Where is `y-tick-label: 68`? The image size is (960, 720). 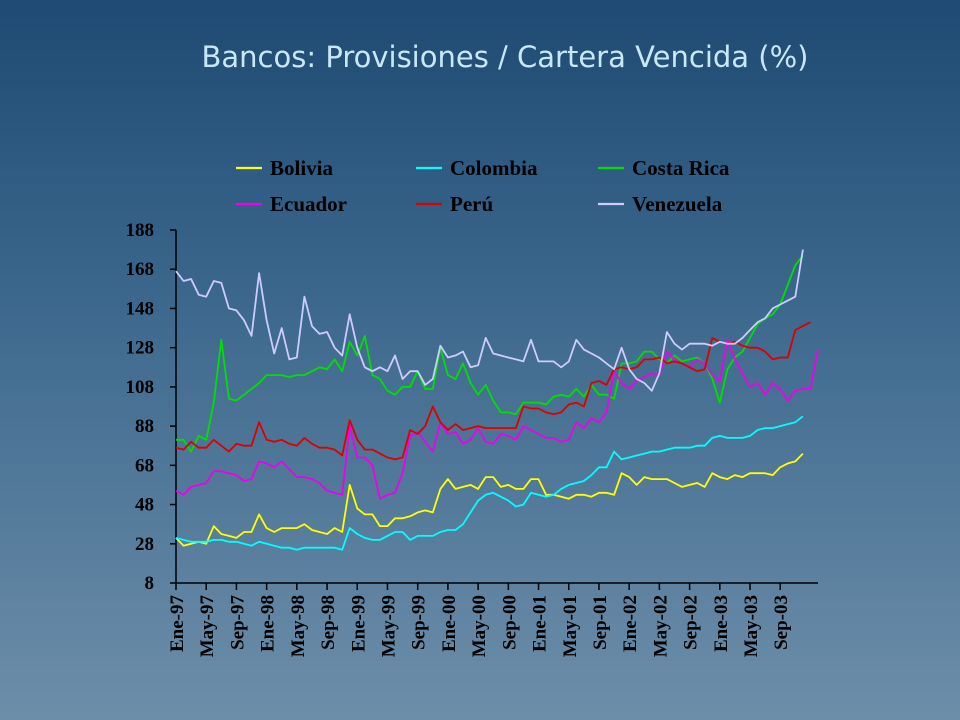
y-tick-label: 68 is located at coordinates (144, 465).